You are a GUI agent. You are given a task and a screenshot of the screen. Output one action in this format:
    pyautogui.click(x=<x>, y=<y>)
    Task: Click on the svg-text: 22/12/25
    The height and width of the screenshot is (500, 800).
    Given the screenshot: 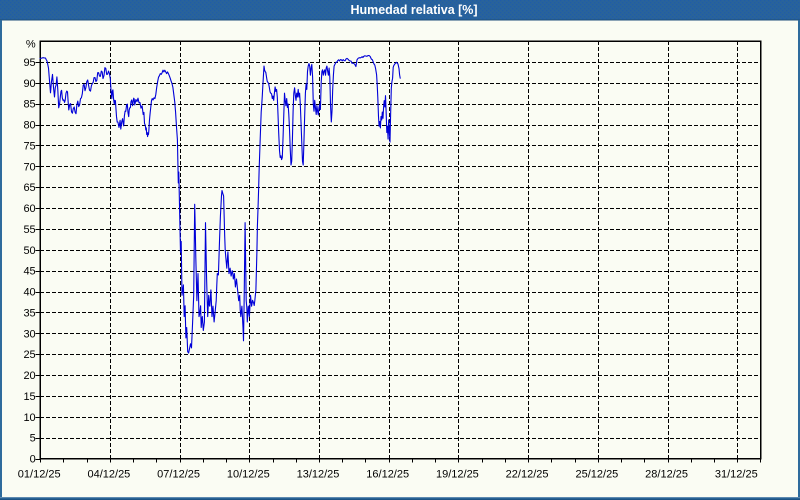 What is the action you would take?
    pyautogui.click(x=527, y=474)
    